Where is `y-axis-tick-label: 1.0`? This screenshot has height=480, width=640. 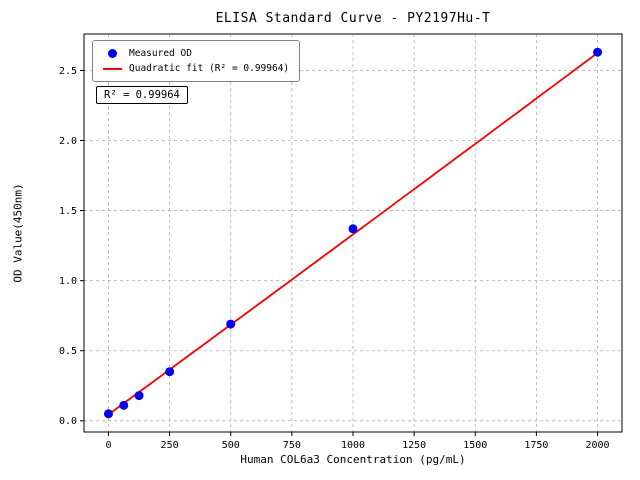
y-axis-tick-label: 1.0 is located at coordinates (68, 281).